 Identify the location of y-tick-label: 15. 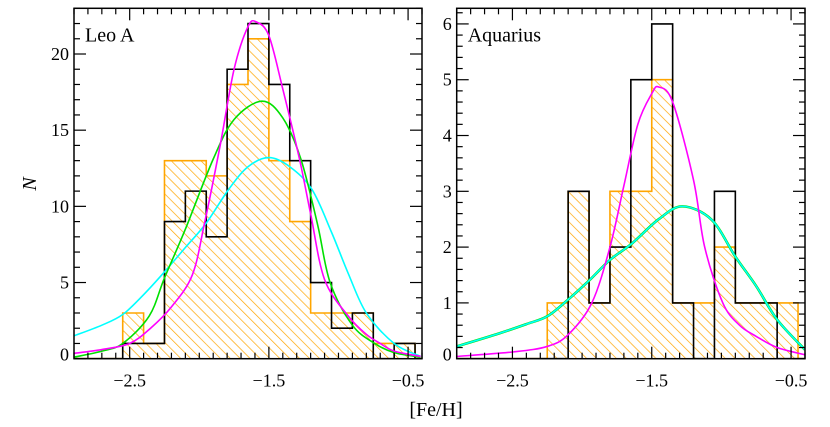
(60, 130).